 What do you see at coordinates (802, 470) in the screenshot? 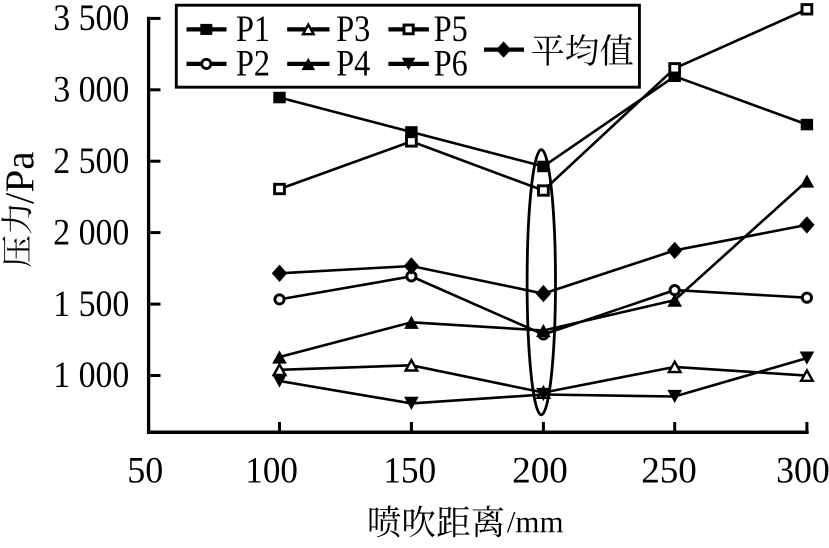
I see `svg-text: 300` at bounding box center [802, 470].